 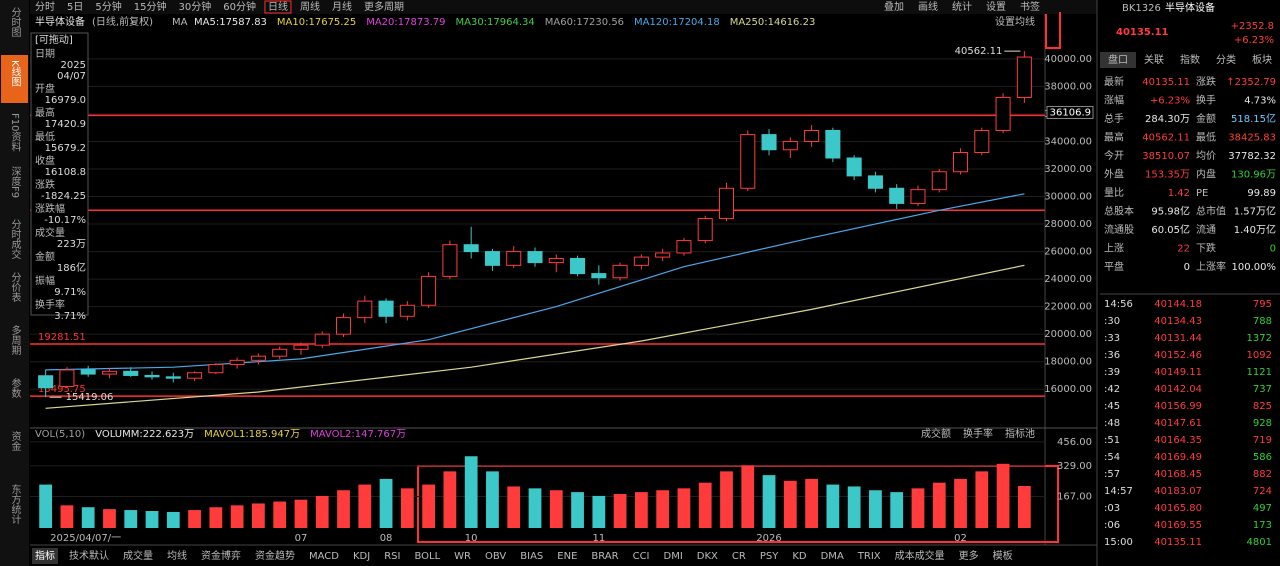 What do you see at coordinates (769, 556) in the screenshot?
I see `indicator-tab: PSY` at bounding box center [769, 556].